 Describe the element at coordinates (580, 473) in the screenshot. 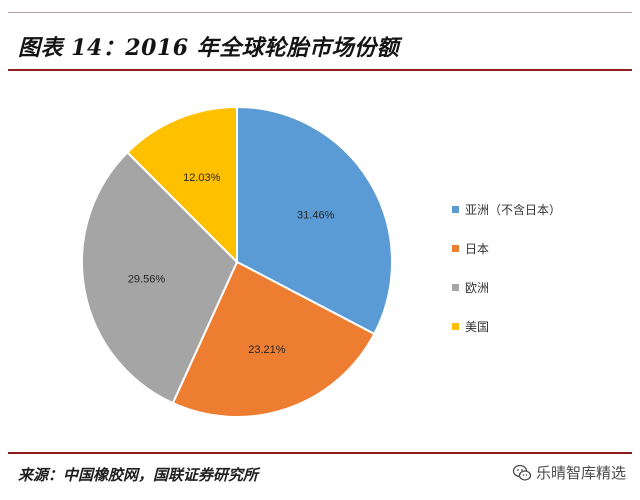

I see `watermark-text: 乐晴智库精选` at that location.